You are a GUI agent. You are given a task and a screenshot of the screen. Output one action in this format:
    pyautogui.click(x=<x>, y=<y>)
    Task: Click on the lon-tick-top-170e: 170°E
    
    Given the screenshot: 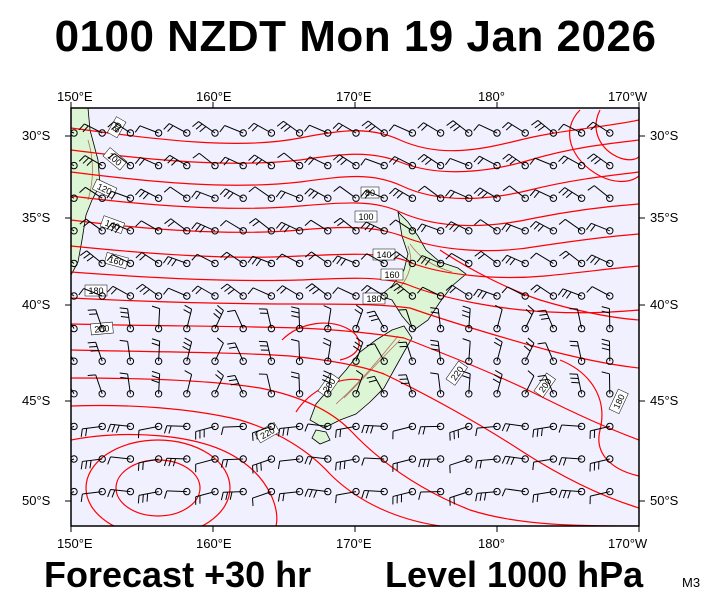 What is the action you would take?
    pyautogui.click(x=354, y=96)
    